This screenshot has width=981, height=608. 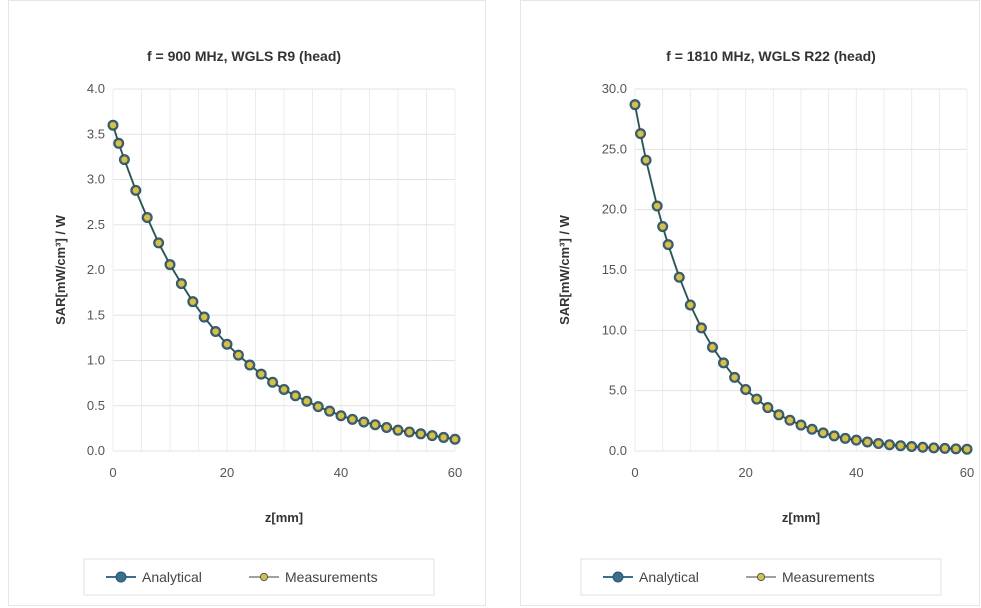 I want to click on y-tick-label: 2.0, so click(x=96, y=269).